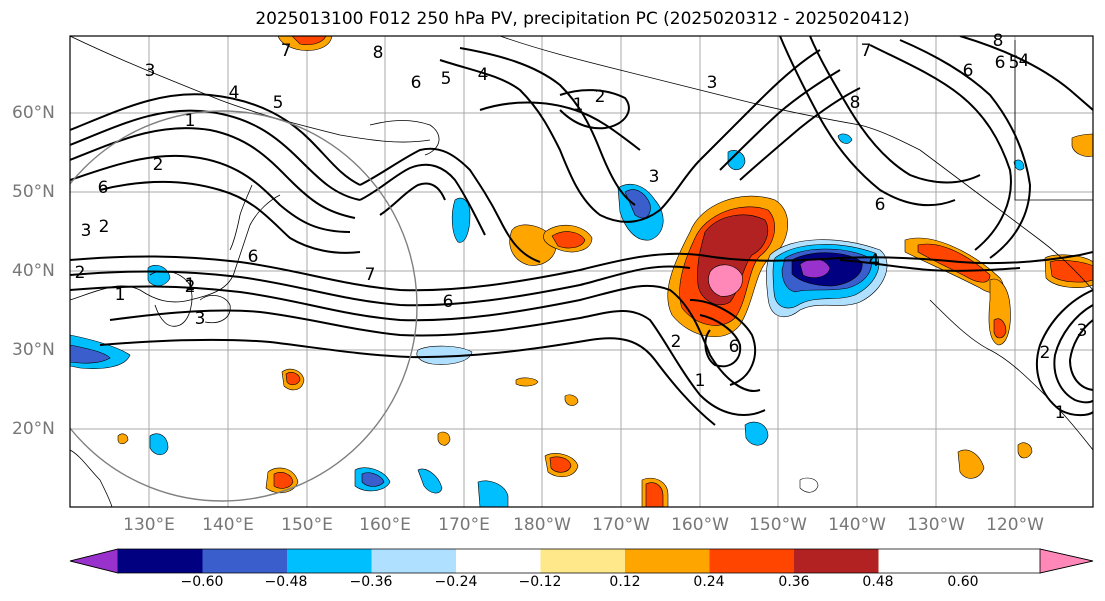 The width and height of the screenshot is (1105, 601). What do you see at coordinates (33, 429) in the screenshot?
I see `lat-label-20n: 20°N` at bounding box center [33, 429].